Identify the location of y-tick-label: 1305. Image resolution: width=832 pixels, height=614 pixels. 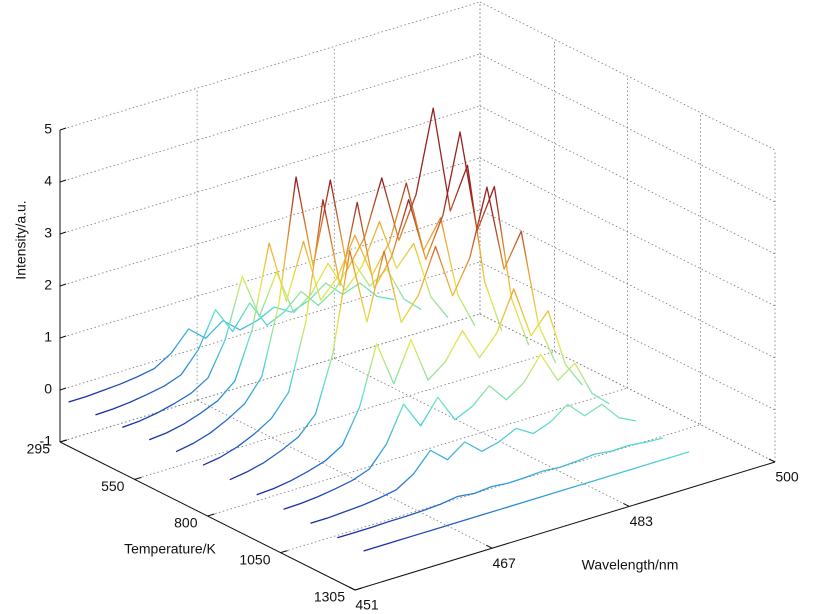
(329, 597).